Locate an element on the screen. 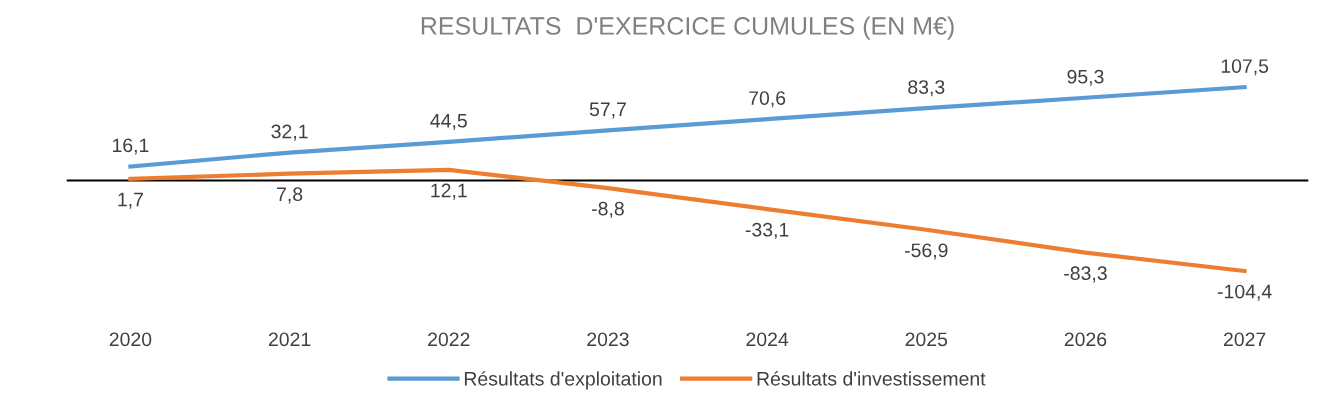 This screenshot has width=1335, height=407. x-tick-label: 2021 is located at coordinates (289, 339).